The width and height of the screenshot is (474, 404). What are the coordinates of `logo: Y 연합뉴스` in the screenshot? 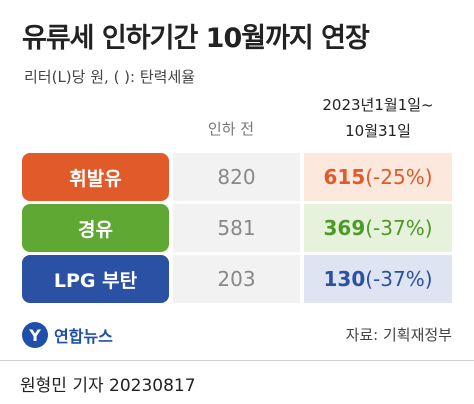 It's located at (67, 335).